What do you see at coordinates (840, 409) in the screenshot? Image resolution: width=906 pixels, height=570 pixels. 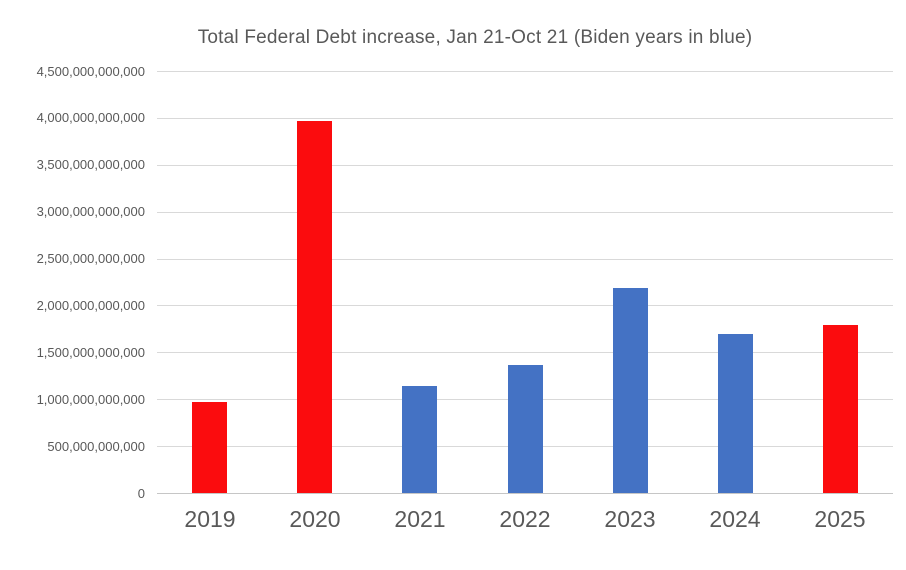 I see `bar-2025` at bounding box center [840, 409].